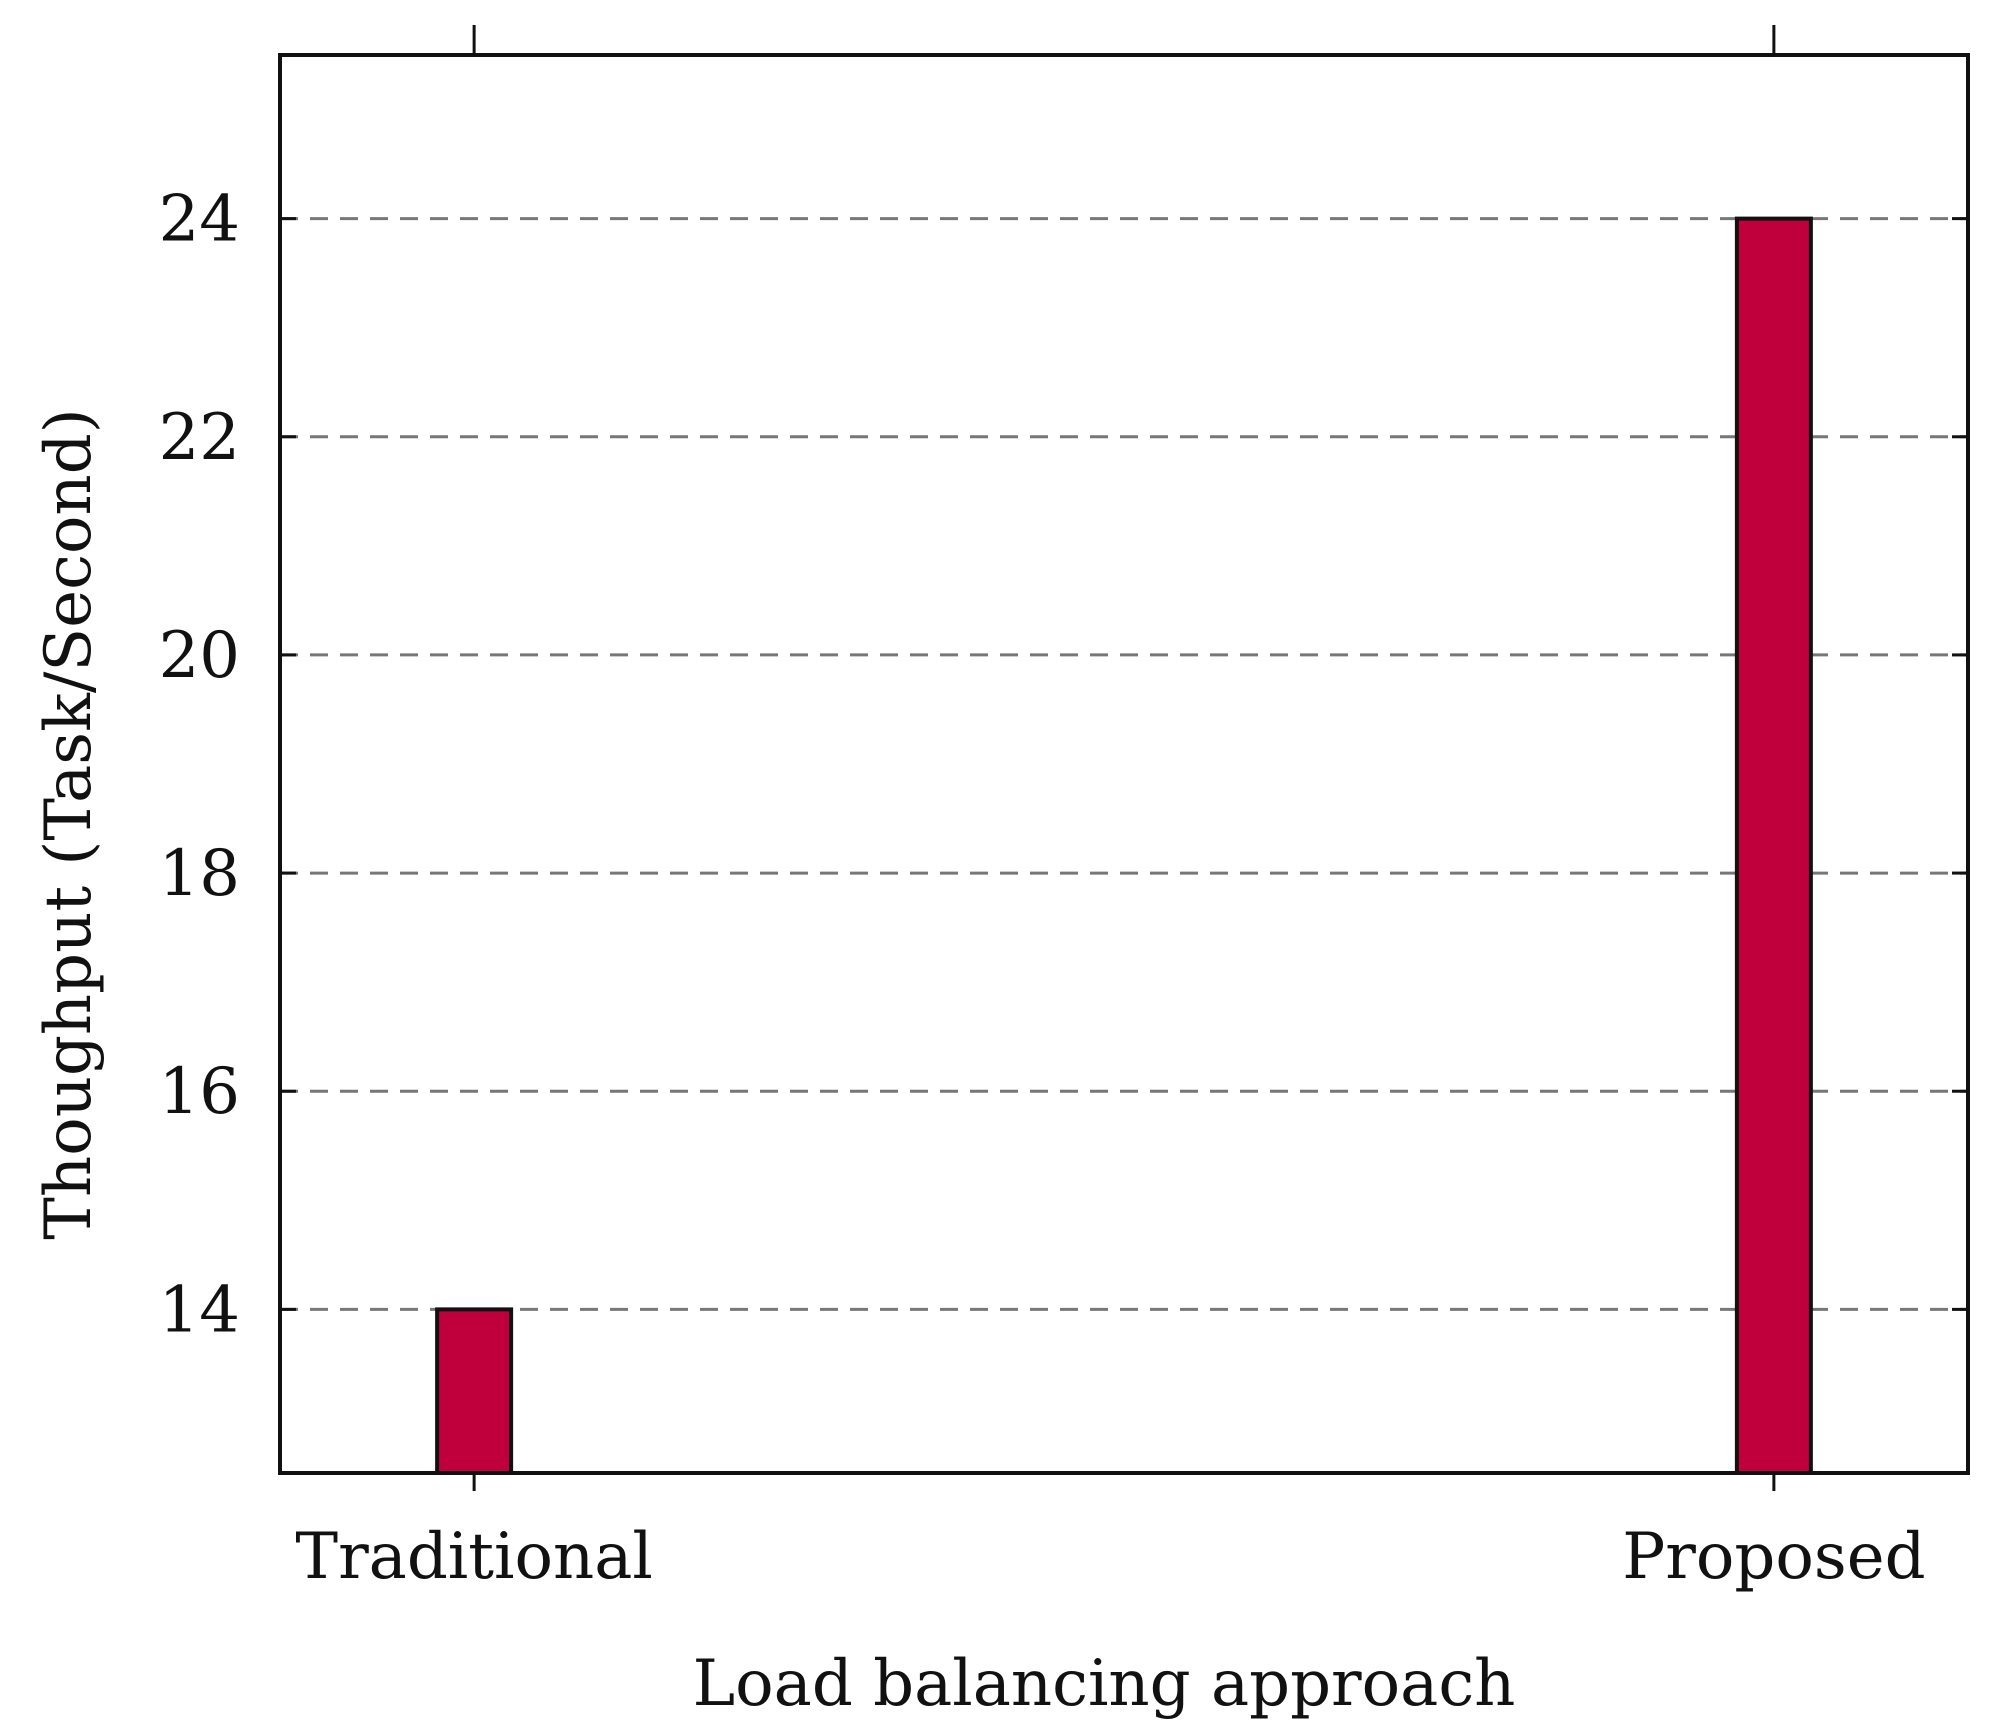  What do you see at coordinates (1773, 846) in the screenshot?
I see `bar-proposed` at bounding box center [1773, 846].